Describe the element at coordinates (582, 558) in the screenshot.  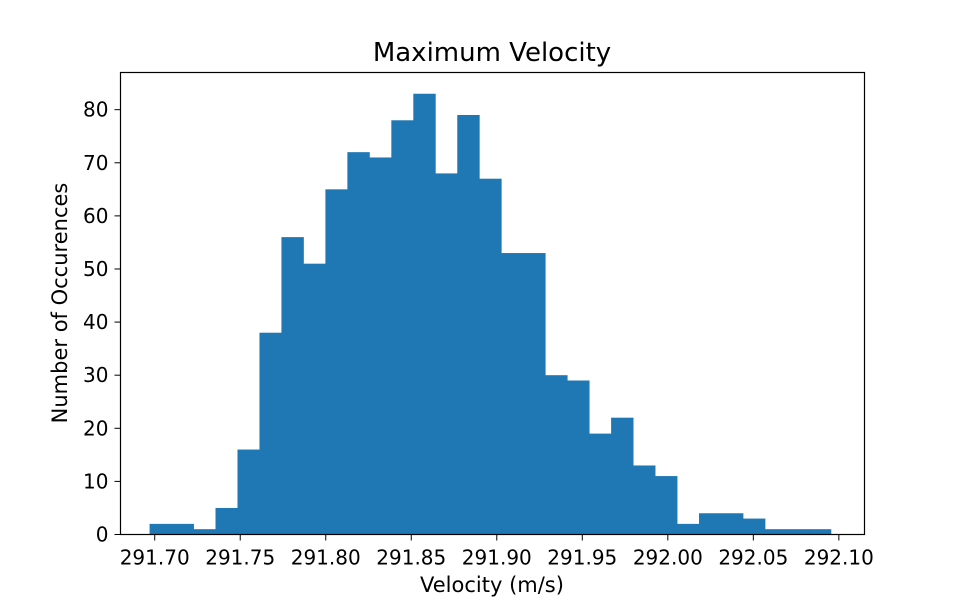
I see `x-tick-label: 291.95` at that location.